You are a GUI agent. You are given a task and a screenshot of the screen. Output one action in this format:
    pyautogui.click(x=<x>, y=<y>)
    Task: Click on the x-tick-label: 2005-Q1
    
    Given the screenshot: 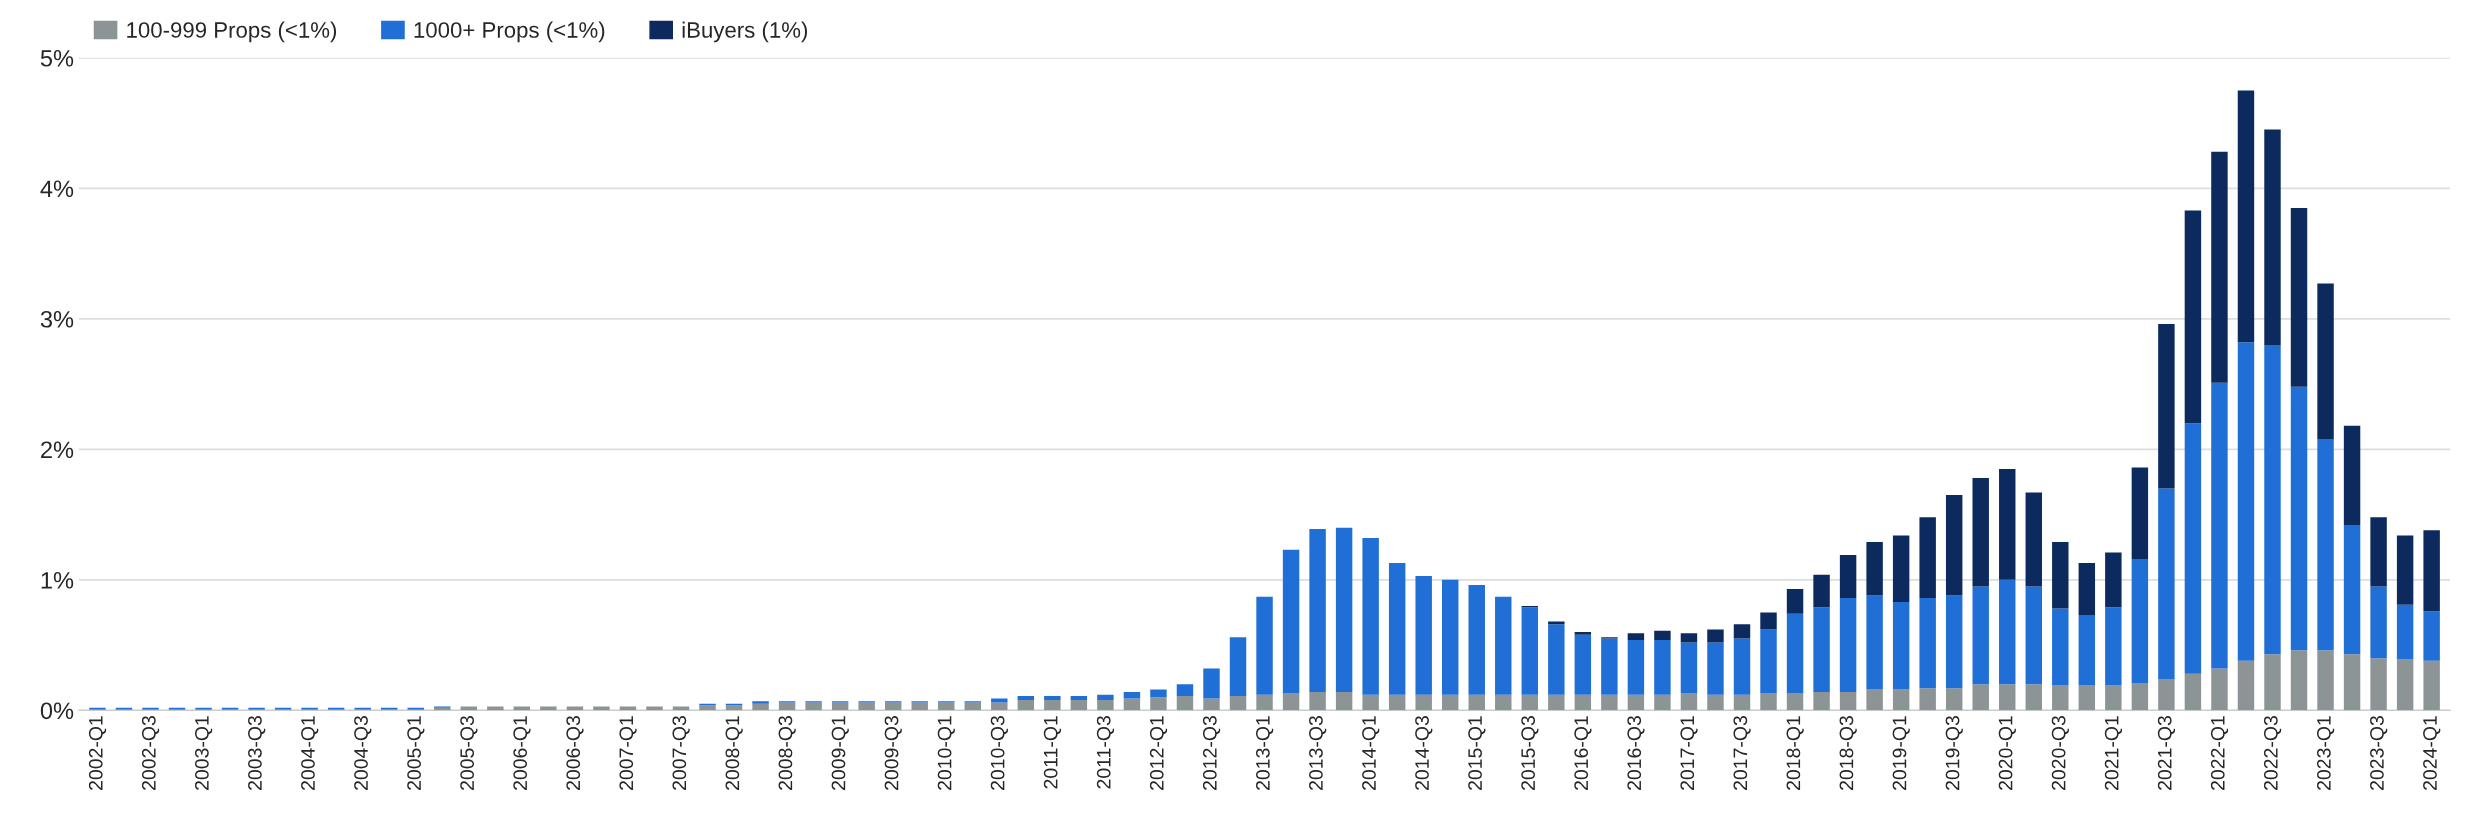 What is the action you would take?
    pyautogui.click(x=416, y=753)
    